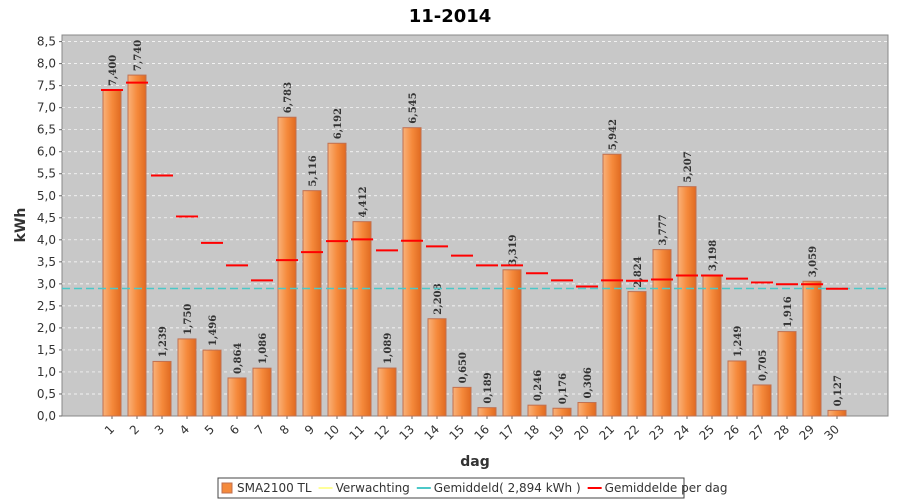 The height and width of the screenshot is (500, 900). Describe the element at coordinates (831, 432) in the screenshot. I see `x-tick-label: 30` at that location.